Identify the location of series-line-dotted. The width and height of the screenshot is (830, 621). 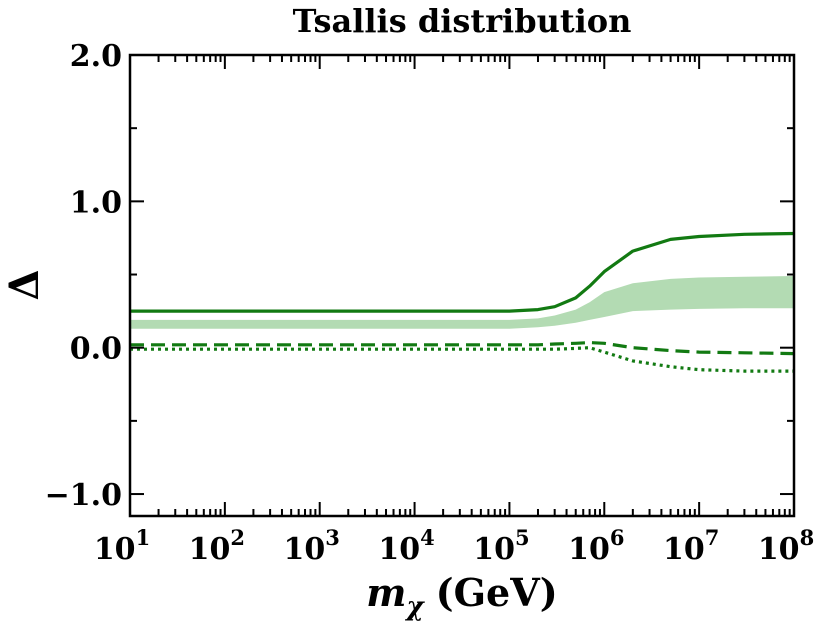
(462, 359).